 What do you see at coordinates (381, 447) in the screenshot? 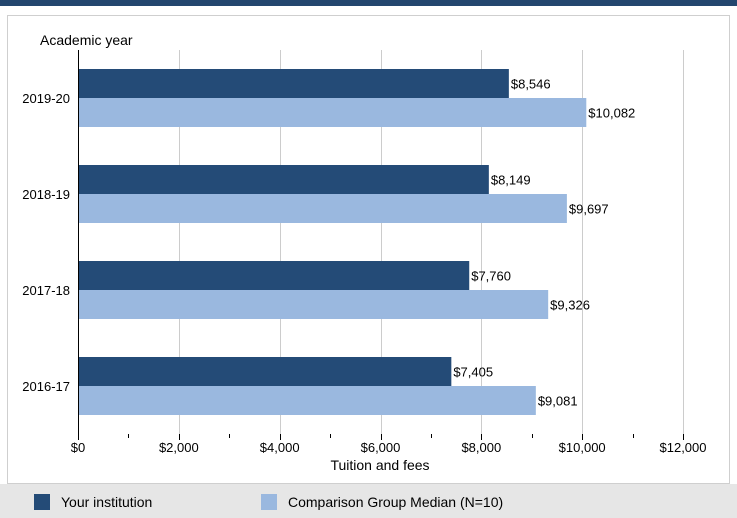
I see `x-tick-label: $6,000` at bounding box center [381, 447].